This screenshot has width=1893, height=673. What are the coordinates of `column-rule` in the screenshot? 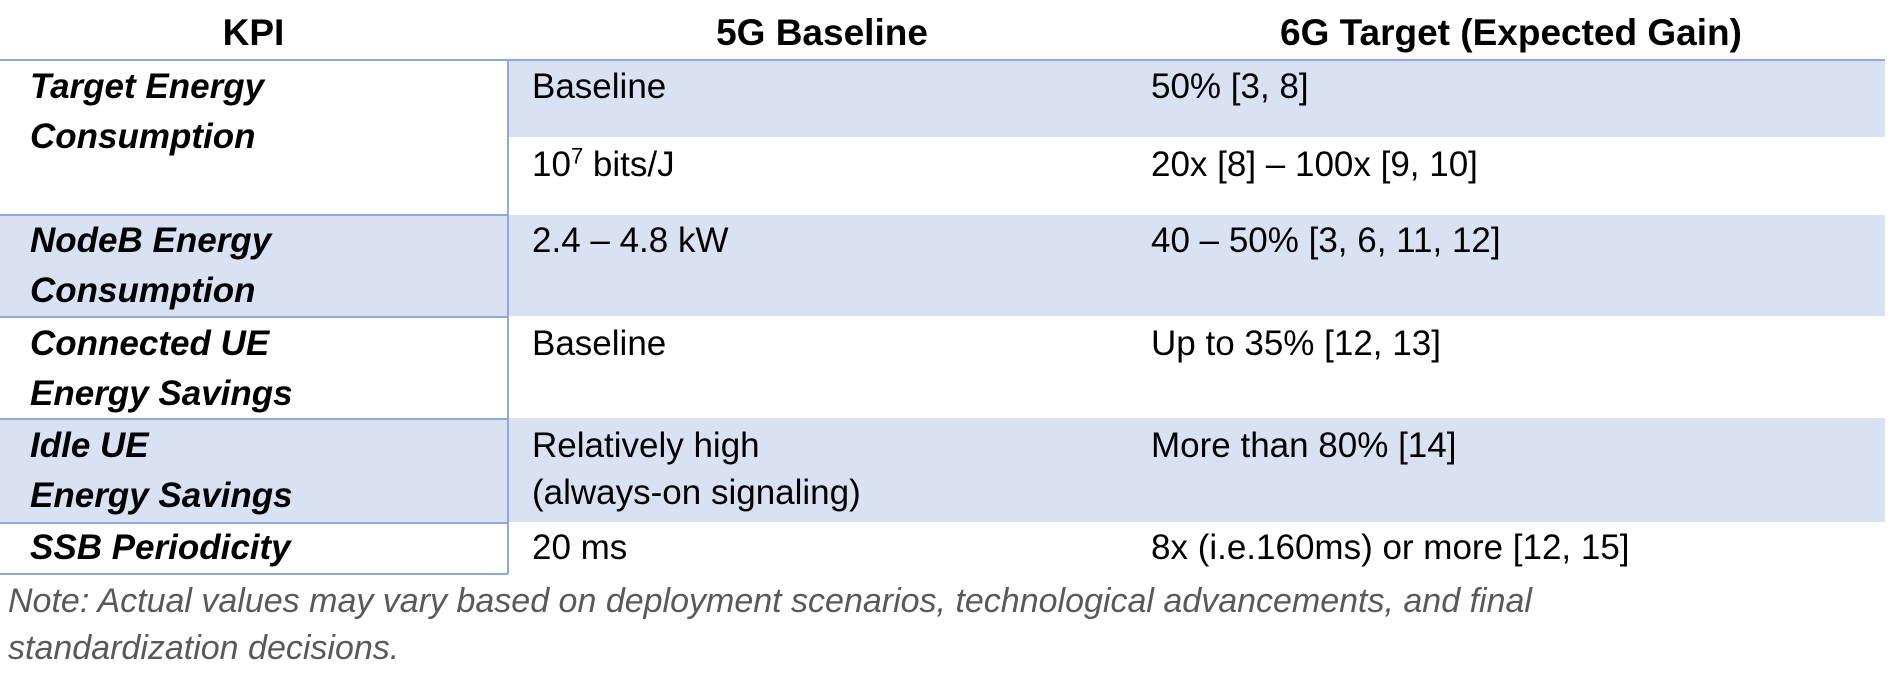 It's located at (508, 316).